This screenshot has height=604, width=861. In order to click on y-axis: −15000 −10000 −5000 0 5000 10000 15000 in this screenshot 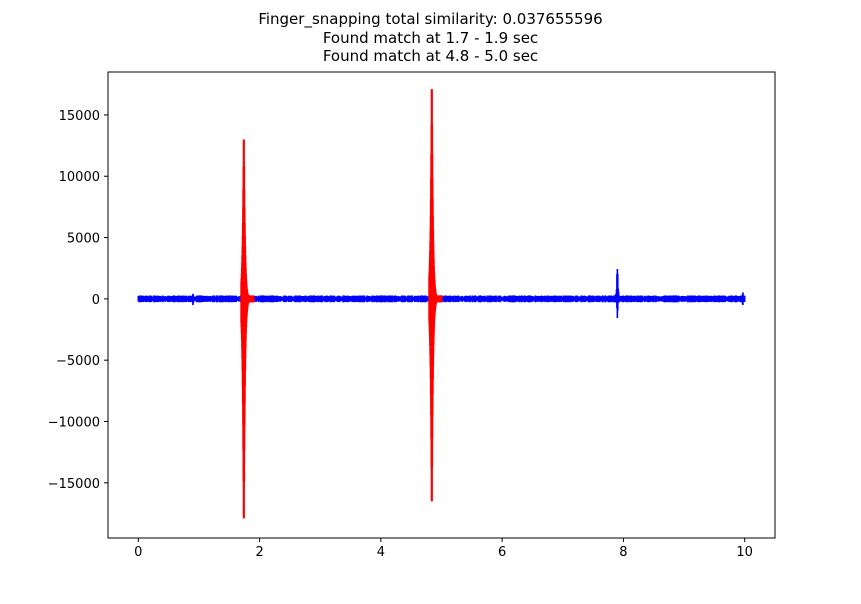, I will do `click(78, 300)`.